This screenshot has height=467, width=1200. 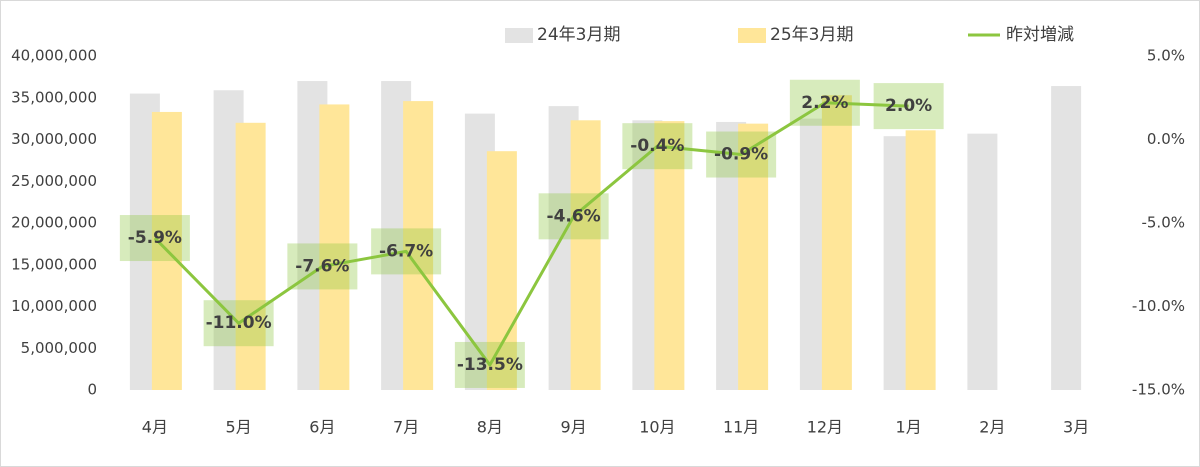 I want to click on x-tick-label: 10月, so click(x=657, y=427).